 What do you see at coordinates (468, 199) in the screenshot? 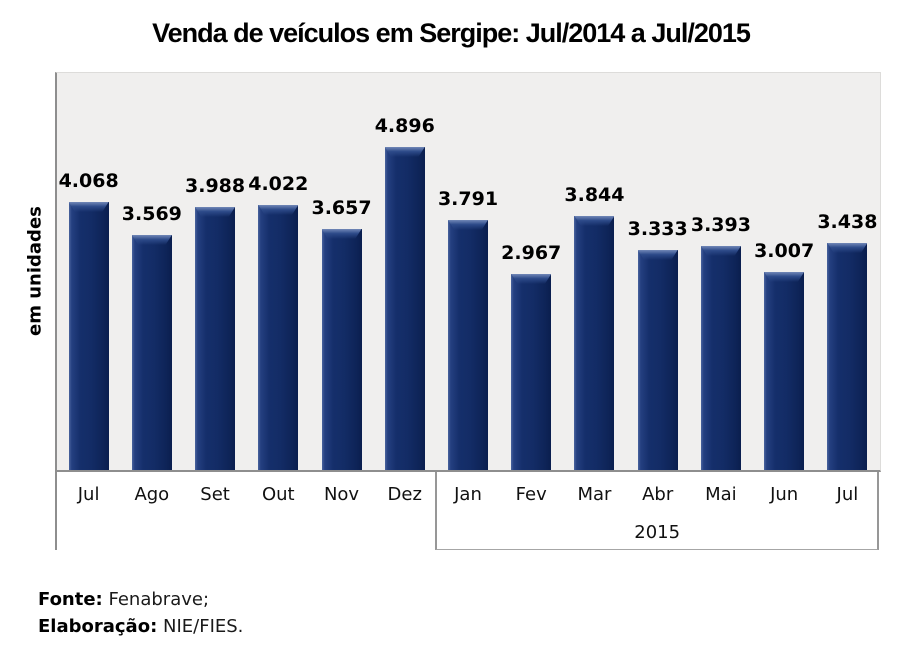
I see `bar-value-label: 3.791` at bounding box center [468, 199].